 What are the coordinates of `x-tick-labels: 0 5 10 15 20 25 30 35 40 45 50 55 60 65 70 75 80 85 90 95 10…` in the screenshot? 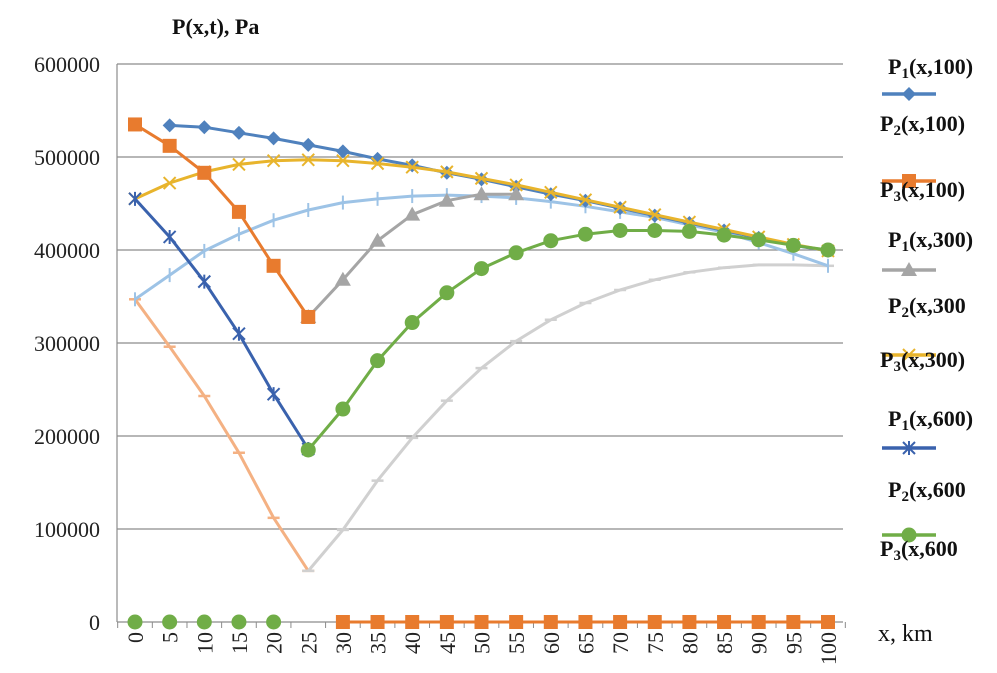 It's located at (482, 648).